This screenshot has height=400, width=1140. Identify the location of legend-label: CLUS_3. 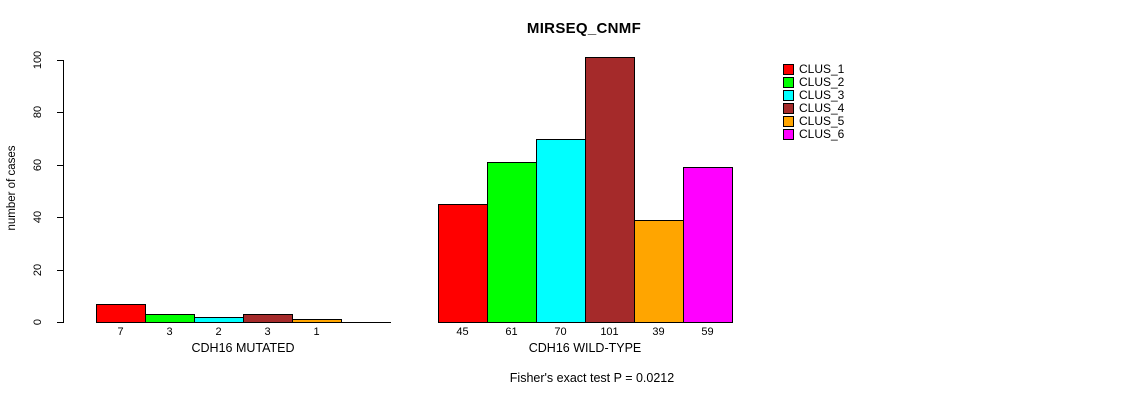
(822, 95).